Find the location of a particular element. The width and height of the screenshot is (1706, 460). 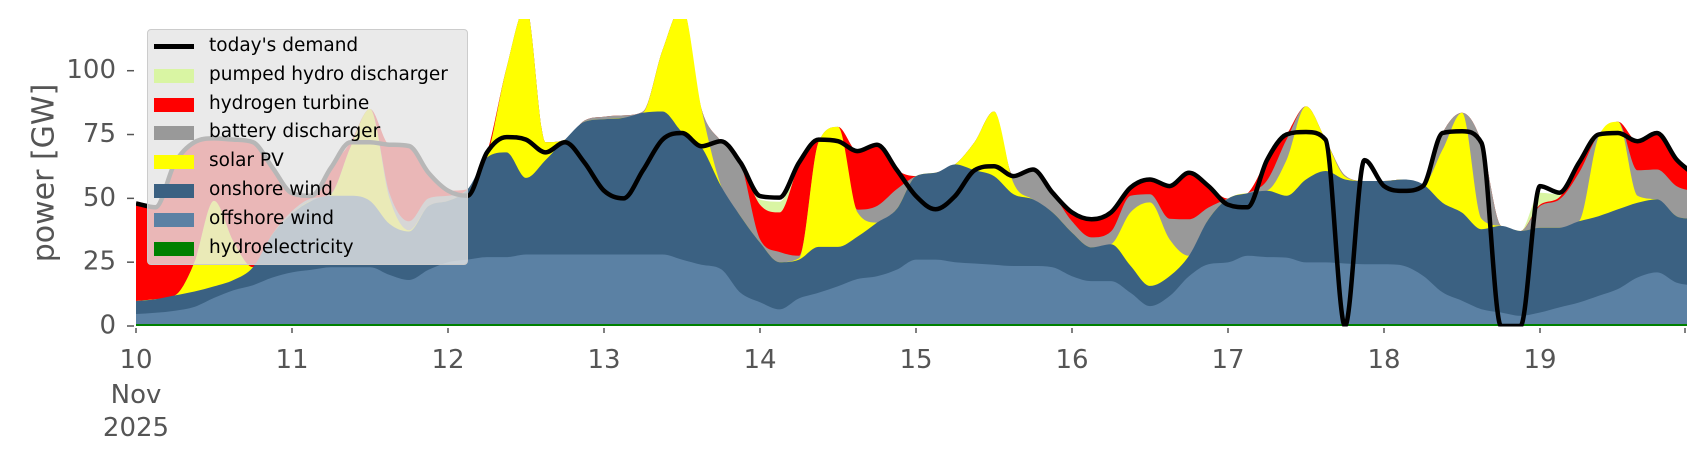

legend-item-onshore-wind: onshore wind is located at coordinates (307, 190).